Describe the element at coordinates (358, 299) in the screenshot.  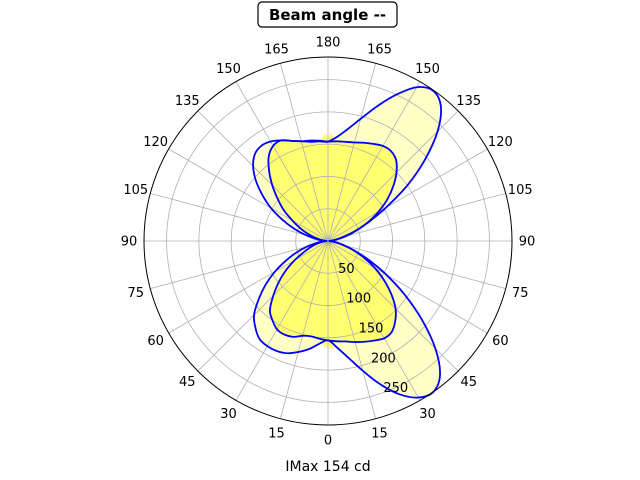
I see `radial-tick-label: 100` at that location.